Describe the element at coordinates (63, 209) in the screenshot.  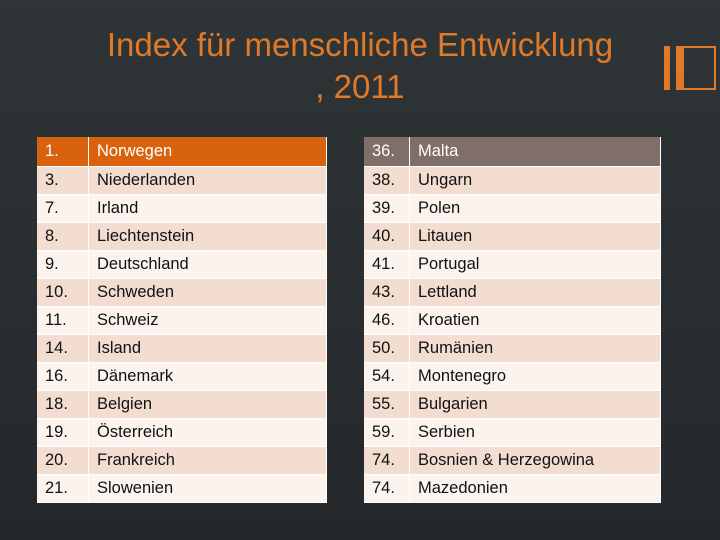
I see `rank-cell: 7.` at that location.